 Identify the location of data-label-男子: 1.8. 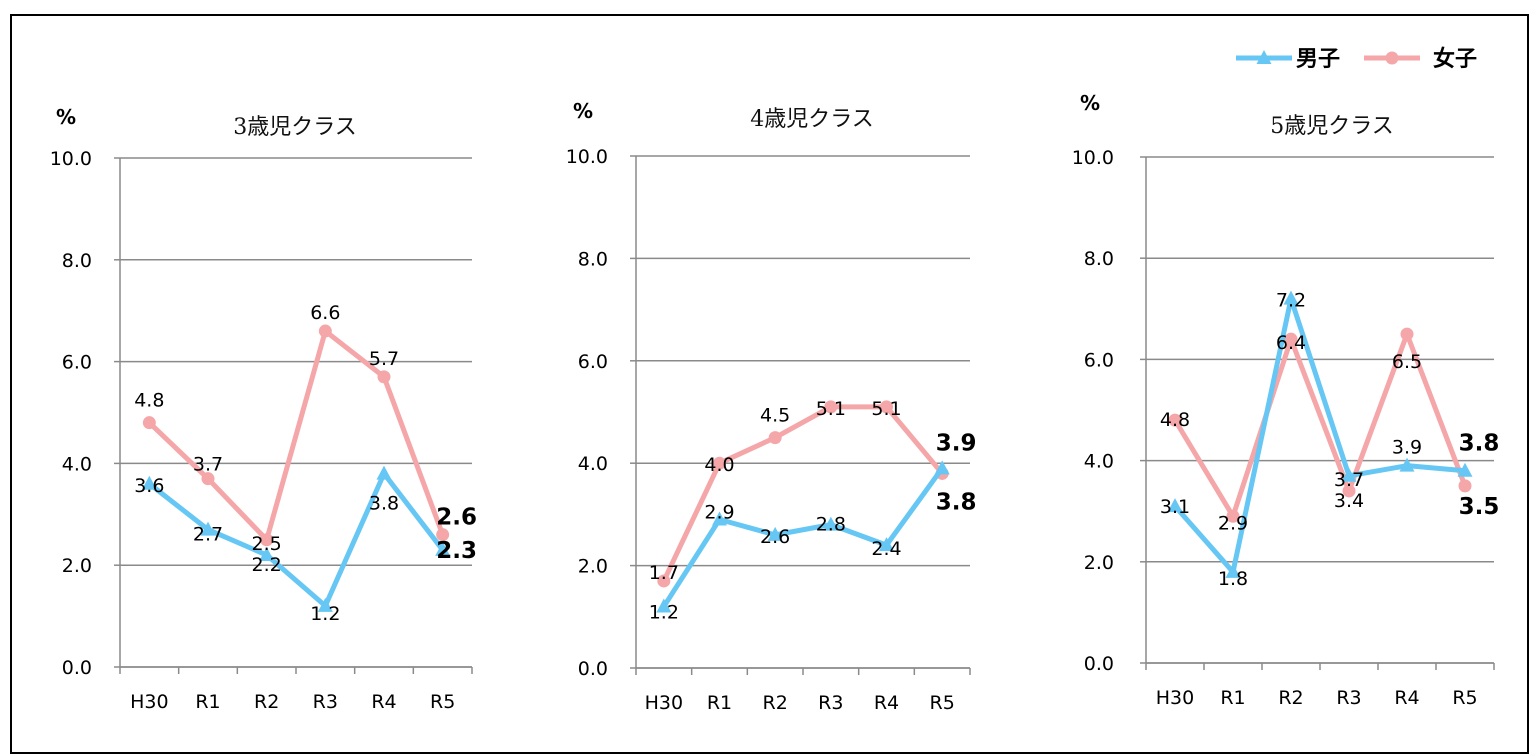
(1233, 579).